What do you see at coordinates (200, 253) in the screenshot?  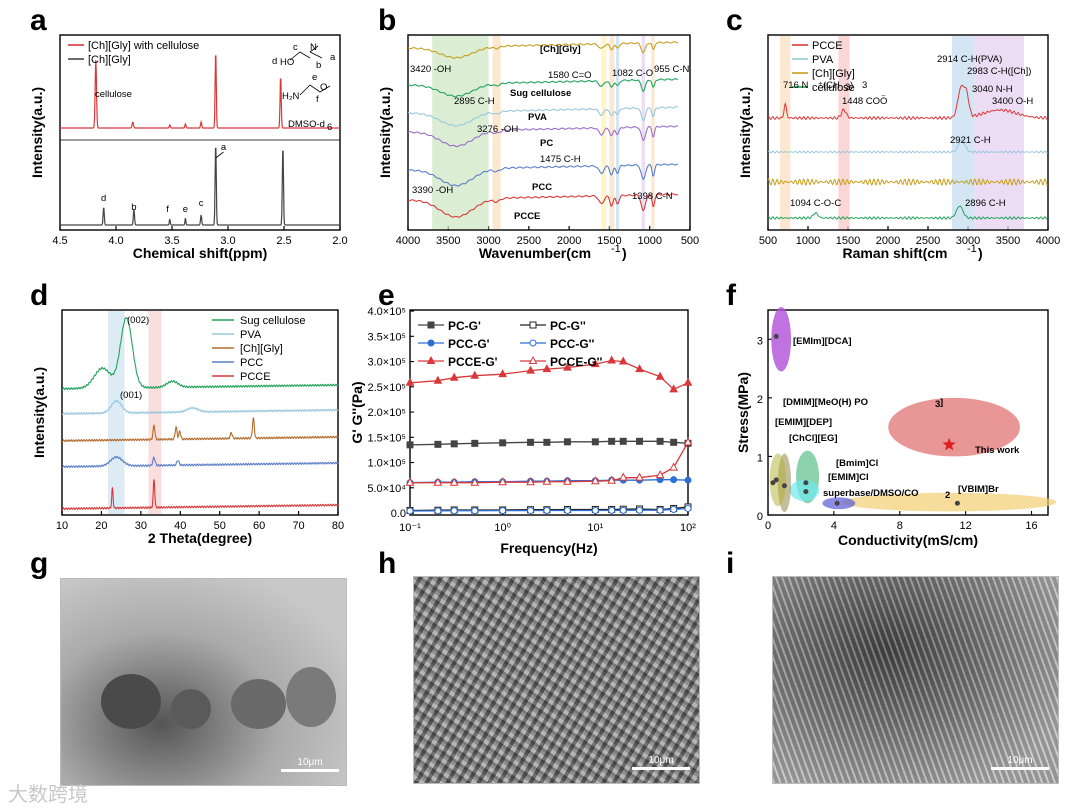 I see `panel-a-xlabel: Chemical shift(ppm)` at bounding box center [200, 253].